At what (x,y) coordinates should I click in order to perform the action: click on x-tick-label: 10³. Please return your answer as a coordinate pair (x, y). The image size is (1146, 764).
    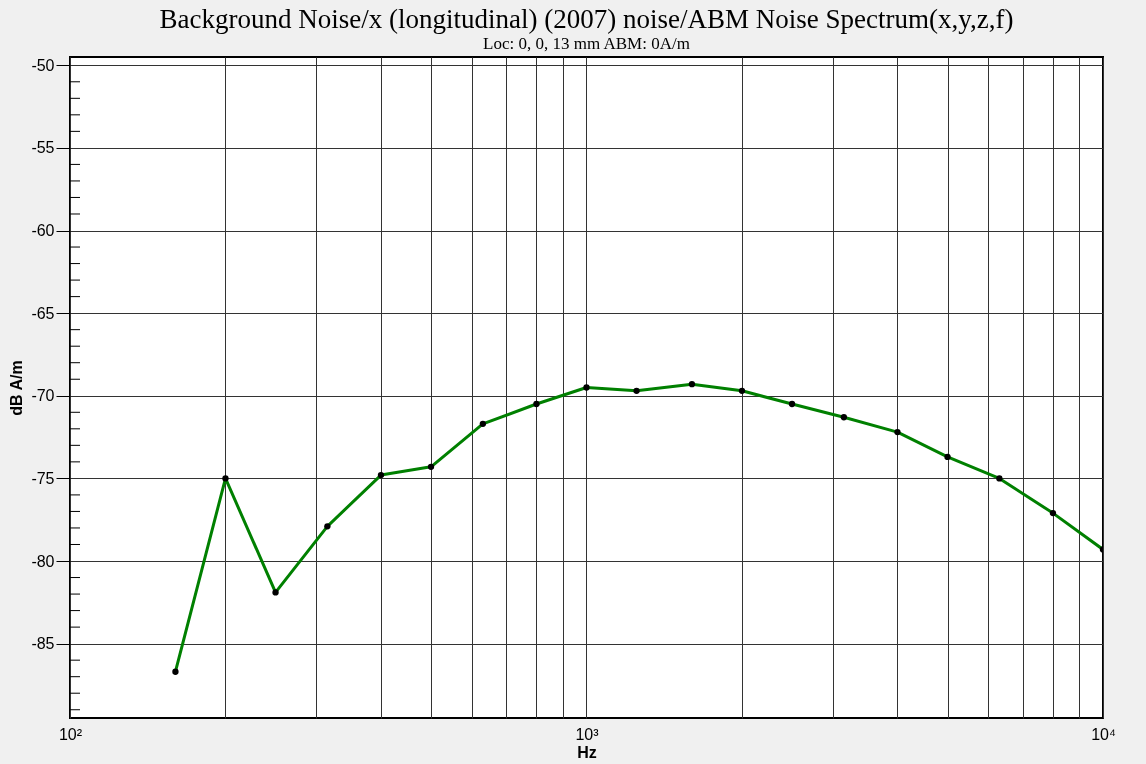
    Looking at the image, I should click on (587, 734).